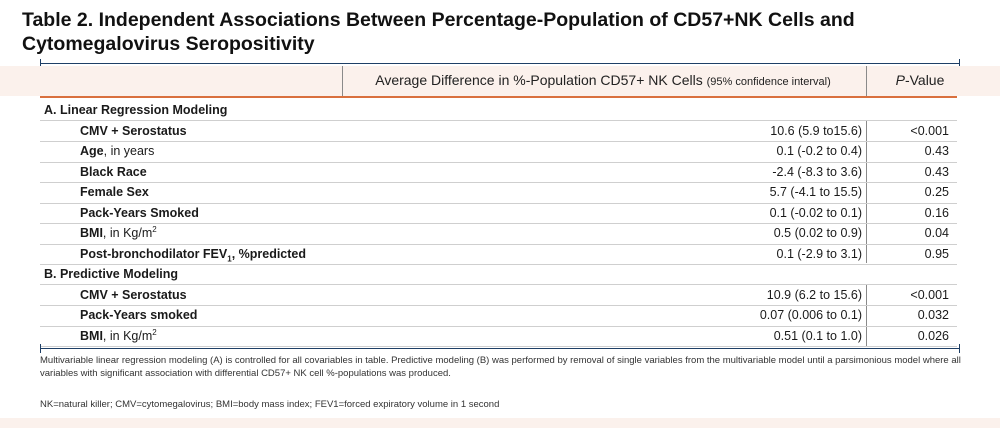 The image size is (1000, 428). I want to click on top-rule, so click(500, 63).